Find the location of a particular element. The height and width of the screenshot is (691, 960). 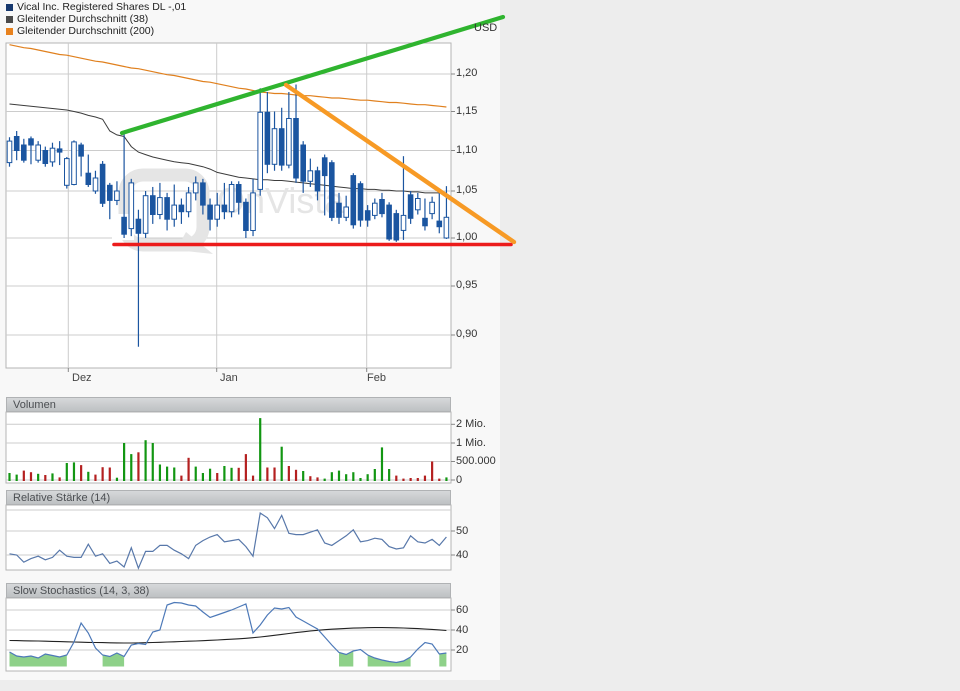

legend-item-instrument: Vical Inc. Registered Shares DL -,01 is located at coordinates (96, 7).